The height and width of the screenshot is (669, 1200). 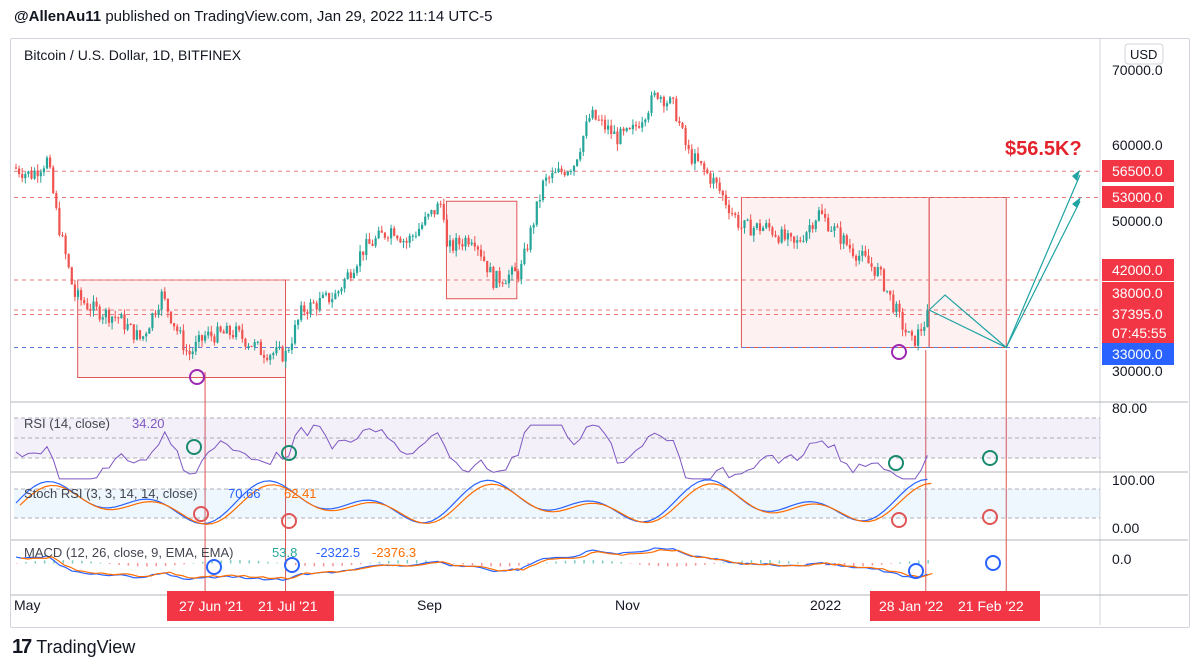 What do you see at coordinates (475, 503) in the screenshot?
I see `stoch-d-line` at bounding box center [475, 503].